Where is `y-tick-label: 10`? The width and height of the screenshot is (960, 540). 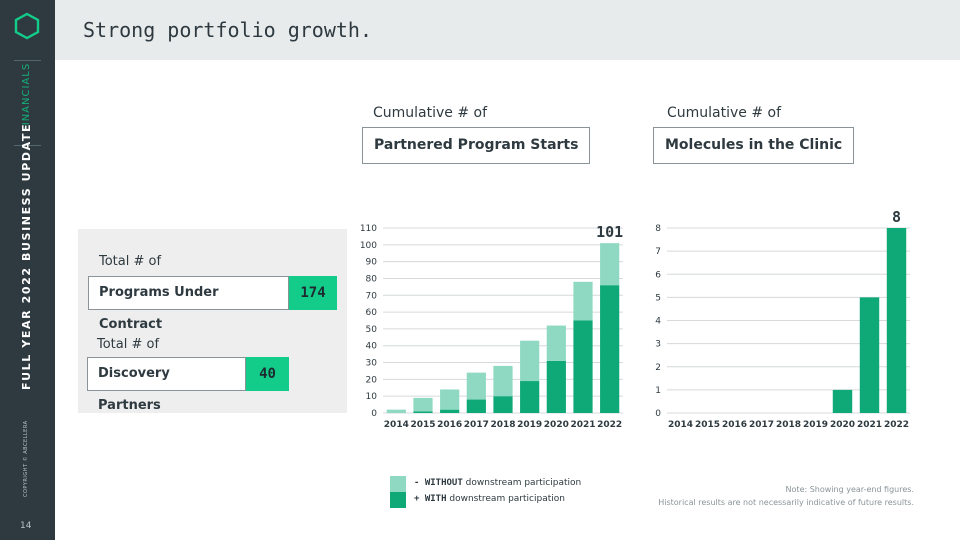 y-tick-label: 10 is located at coordinates (372, 397).